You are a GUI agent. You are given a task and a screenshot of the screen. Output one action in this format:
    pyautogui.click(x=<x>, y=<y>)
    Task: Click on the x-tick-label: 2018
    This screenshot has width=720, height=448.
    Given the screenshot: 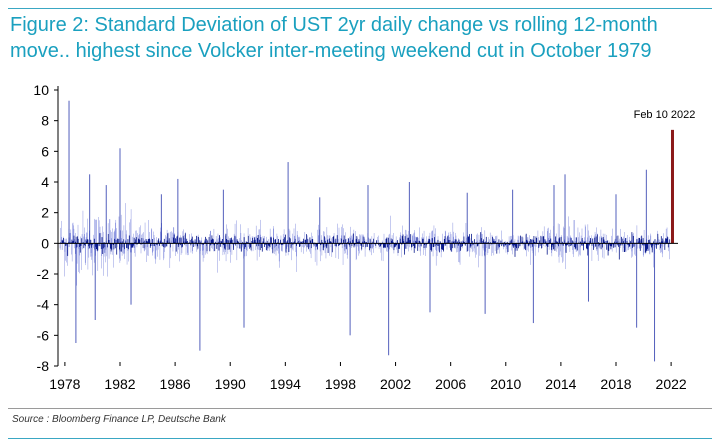 What is the action you would take?
    pyautogui.click(x=615, y=384)
    